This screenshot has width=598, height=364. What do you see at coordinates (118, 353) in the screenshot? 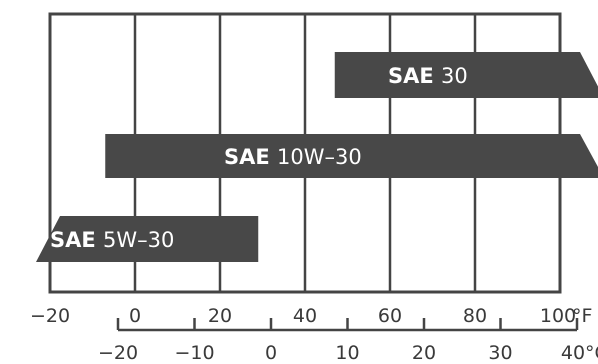
I see `celsius-tick-label: −20` at bounding box center [118, 353].